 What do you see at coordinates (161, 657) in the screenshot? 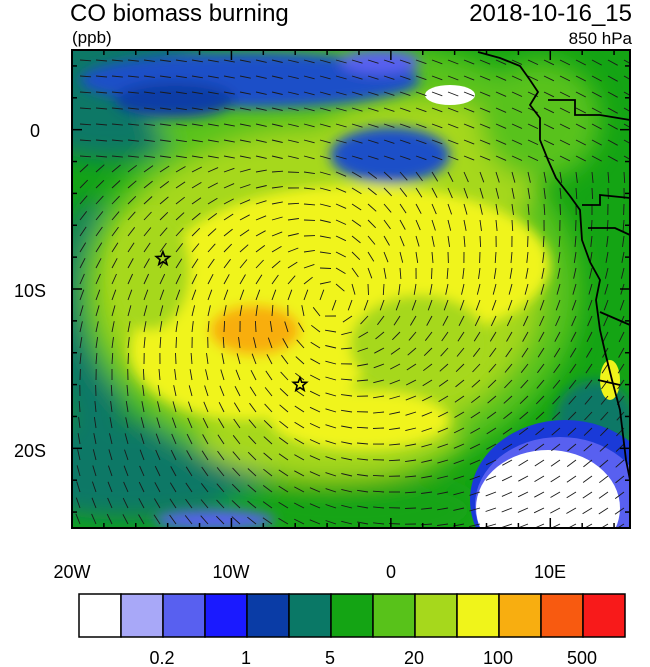
I see `colorbar-label-0-2: 0.2` at bounding box center [161, 657].